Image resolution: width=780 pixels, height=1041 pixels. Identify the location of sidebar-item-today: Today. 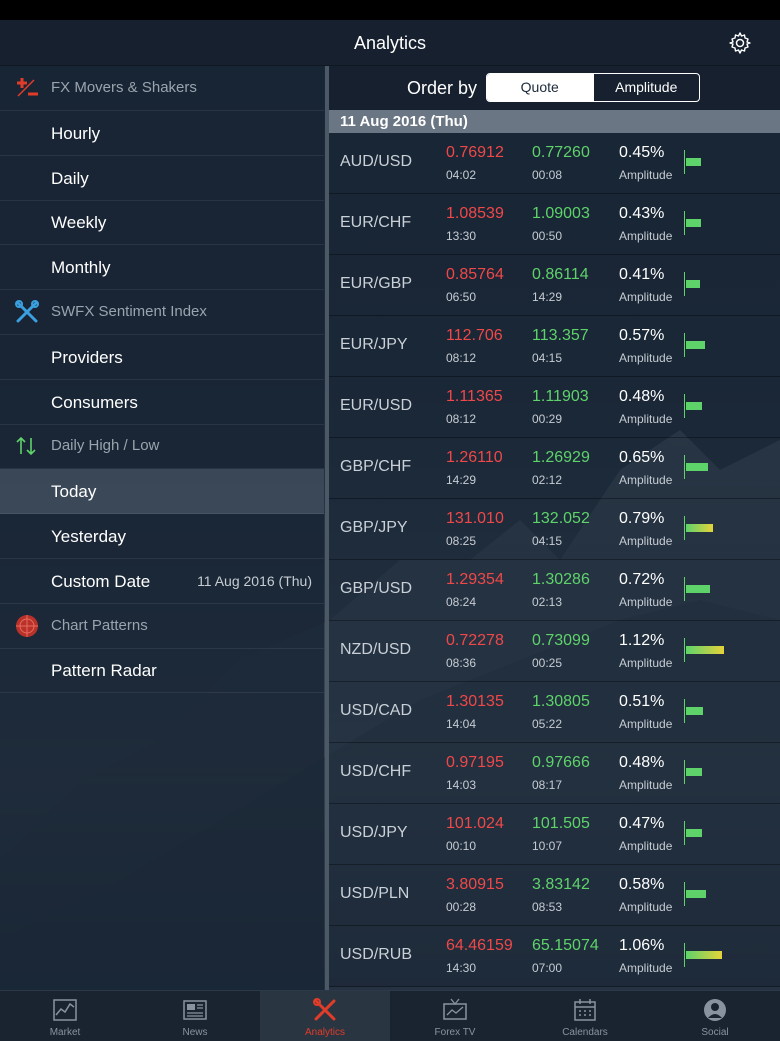
(162, 492).